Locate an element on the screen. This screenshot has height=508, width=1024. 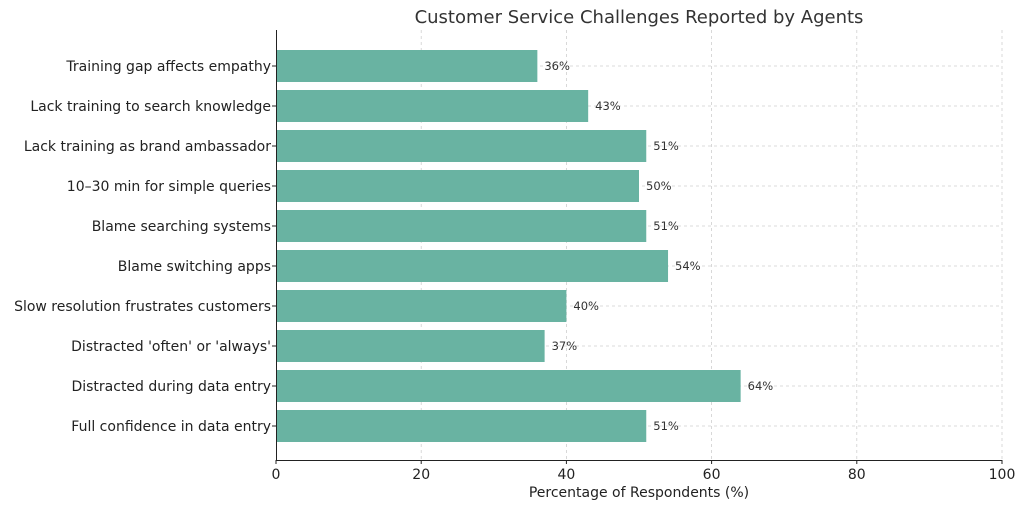
category-label: Full confidence in data entry is located at coordinates (171, 427).